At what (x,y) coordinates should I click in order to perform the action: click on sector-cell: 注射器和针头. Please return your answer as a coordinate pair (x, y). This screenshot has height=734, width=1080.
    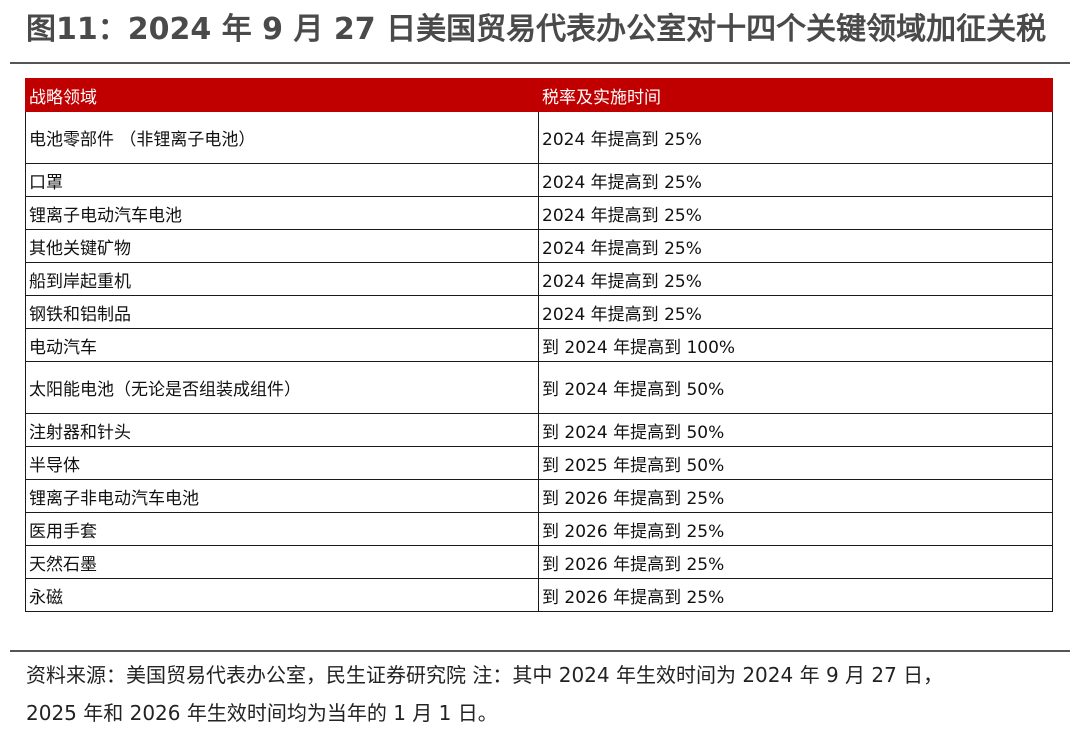
    Looking at the image, I should click on (282, 430).